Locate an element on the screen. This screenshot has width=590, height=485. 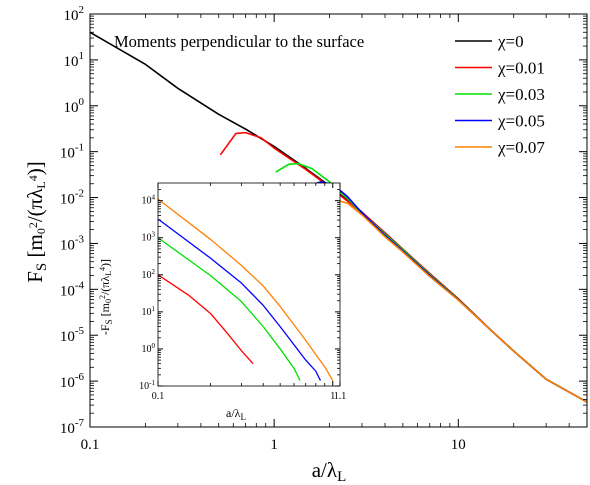
legend-label-2: χ=0.03 is located at coordinates (521, 94).